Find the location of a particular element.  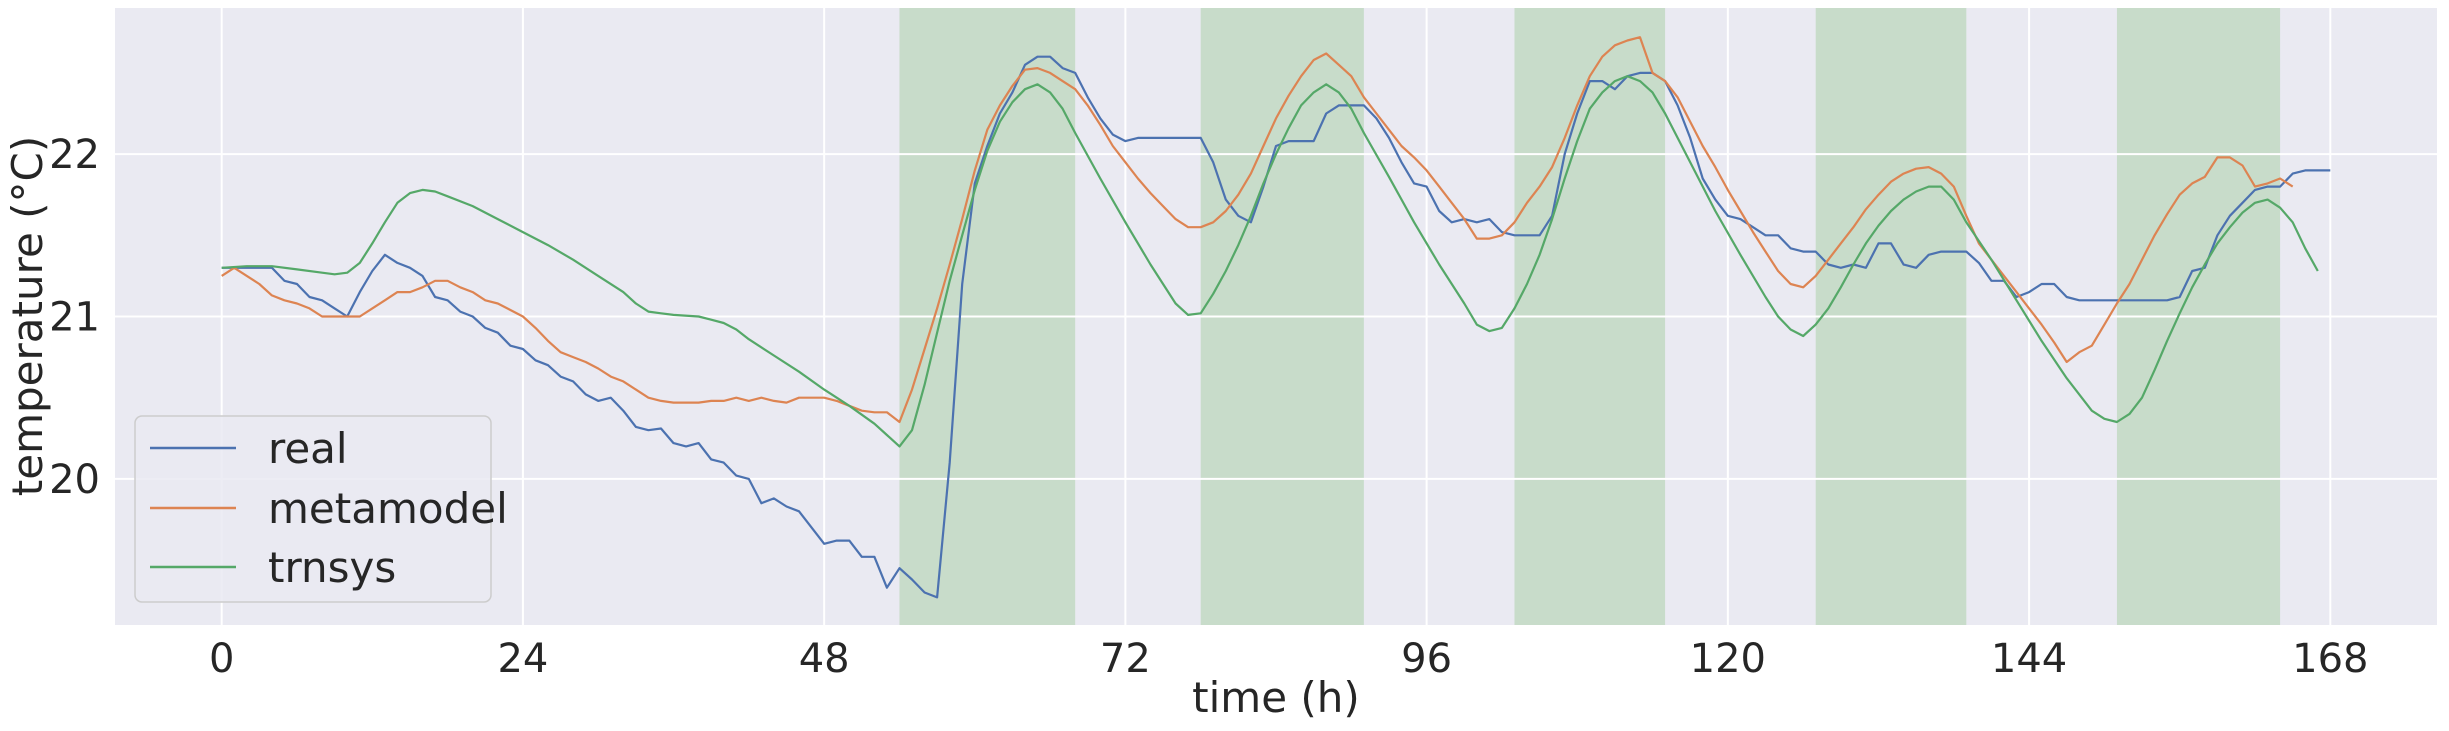

y-tick-label: 22 is located at coordinates (74, 155).